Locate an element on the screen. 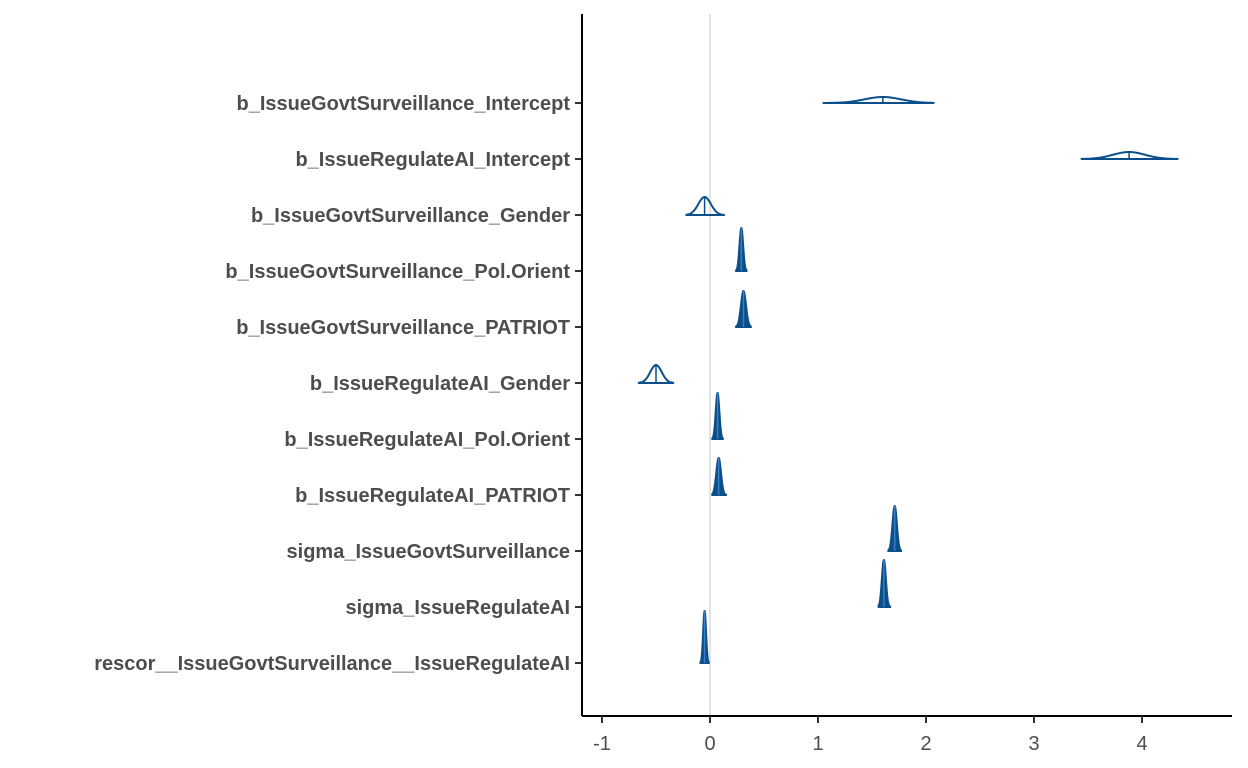 This screenshot has height=768, width=1248. x-tick-label-0: -1 is located at coordinates (602, 744).